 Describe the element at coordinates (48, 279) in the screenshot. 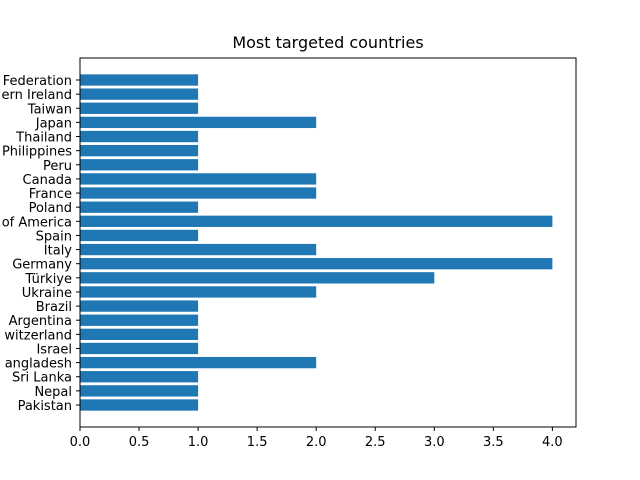

I see `y-tick-label: Türkiye` at that location.